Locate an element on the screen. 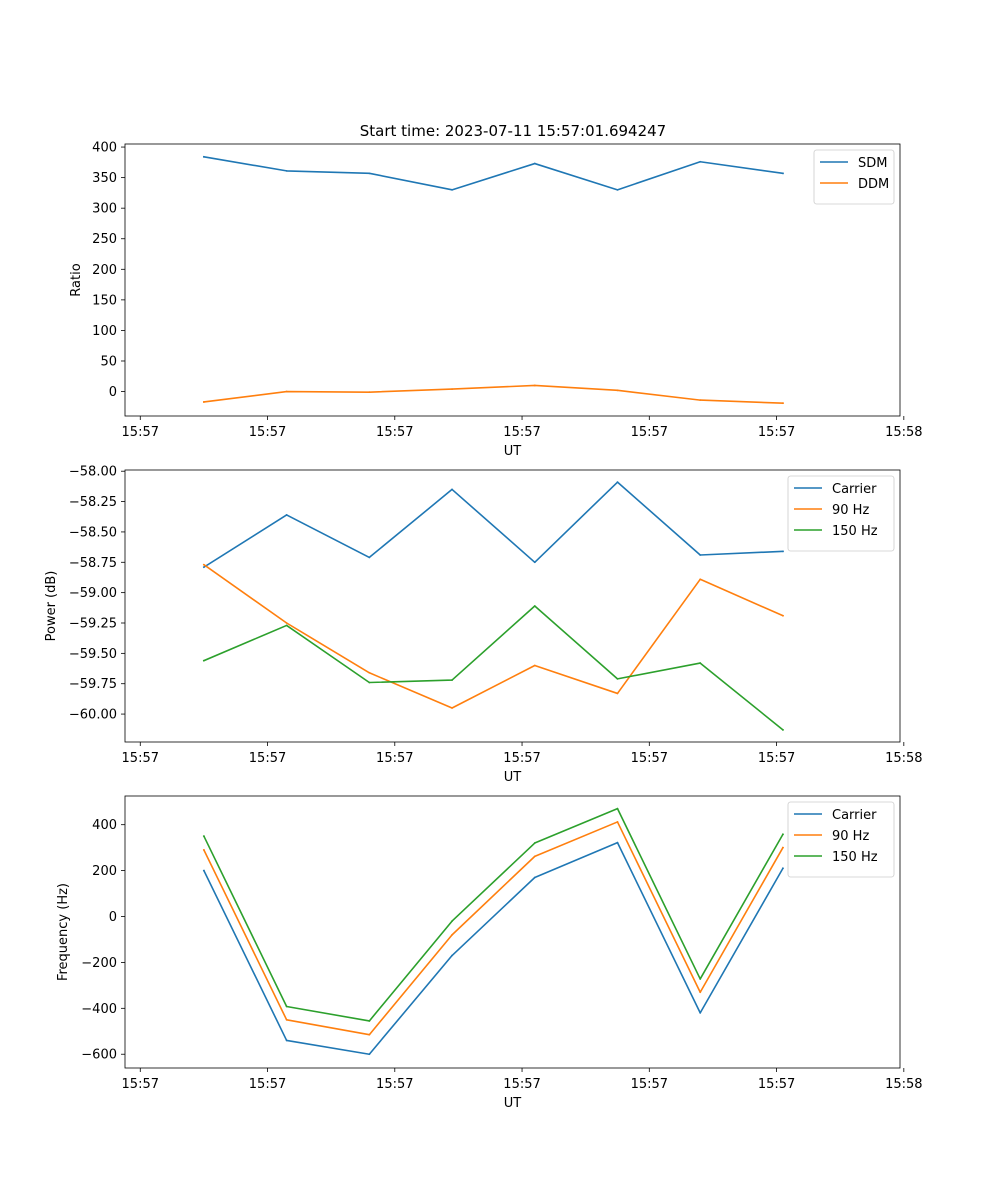  y-tick-label: −58.50 is located at coordinates (93, 532).